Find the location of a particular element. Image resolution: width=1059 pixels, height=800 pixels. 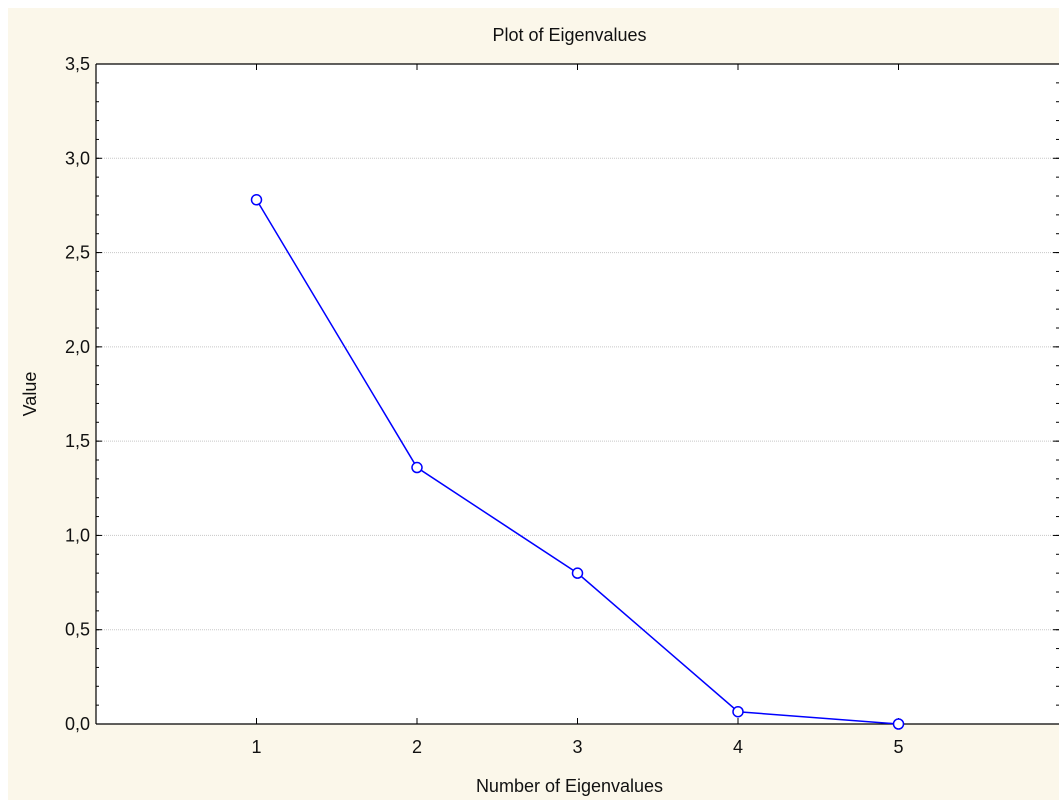

y-tick-label: 0,5 is located at coordinates (77, 630).